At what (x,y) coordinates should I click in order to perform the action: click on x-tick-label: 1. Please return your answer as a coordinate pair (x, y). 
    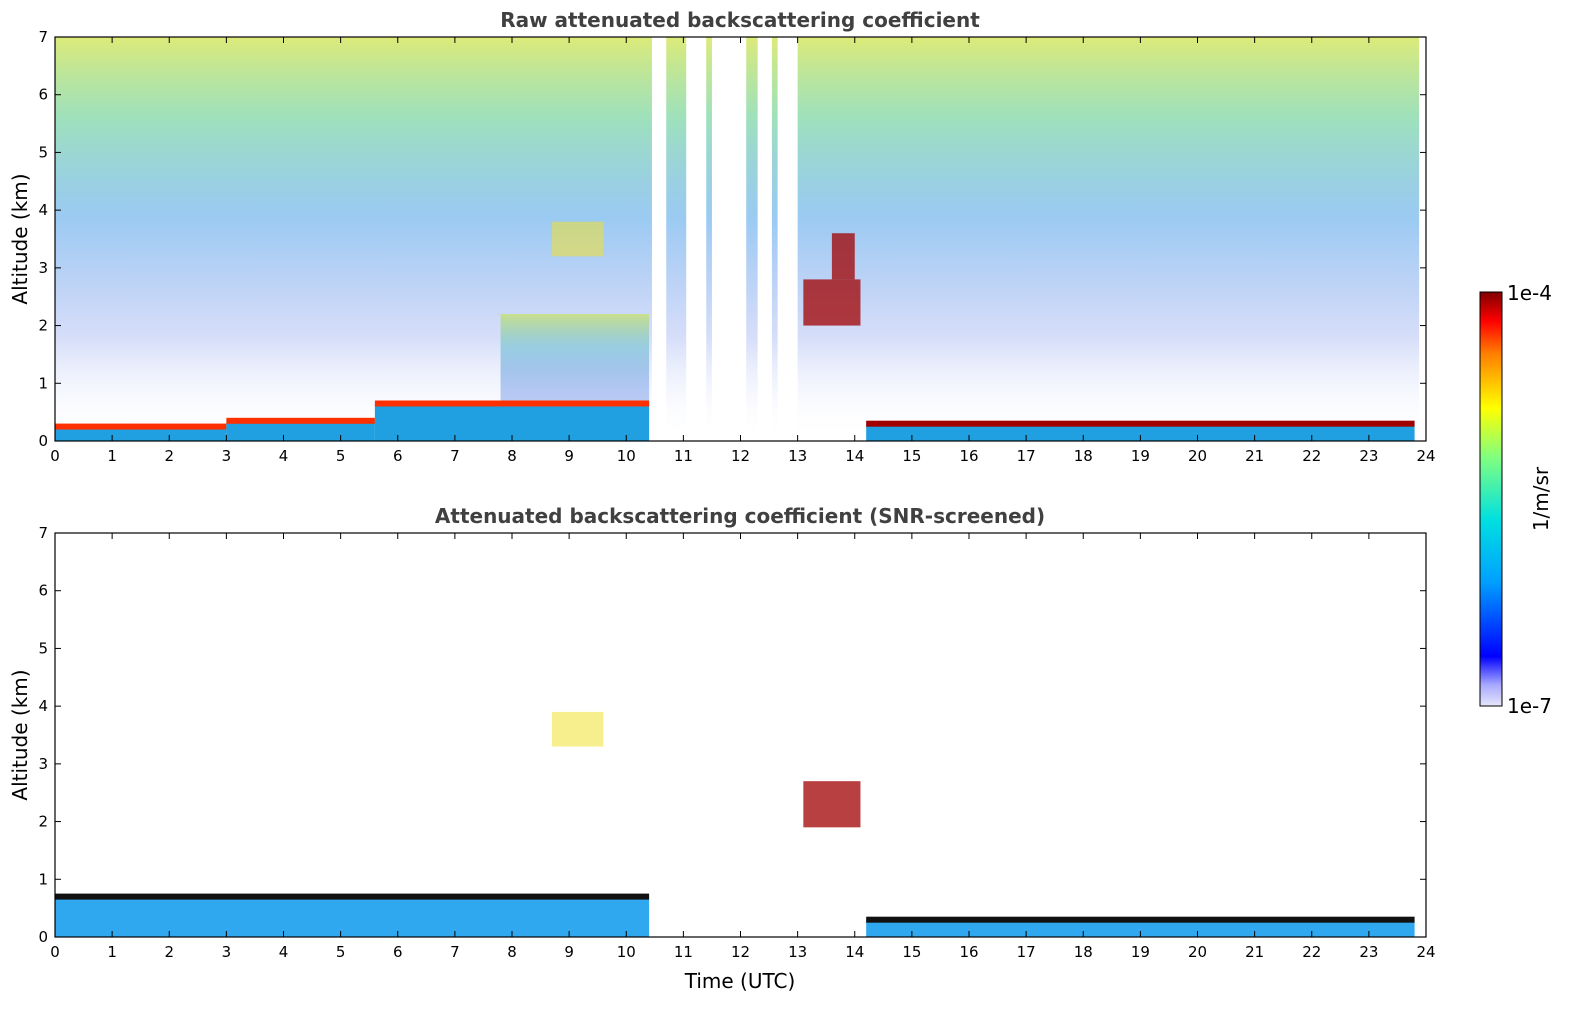
    Looking at the image, I should click on (112, 456).